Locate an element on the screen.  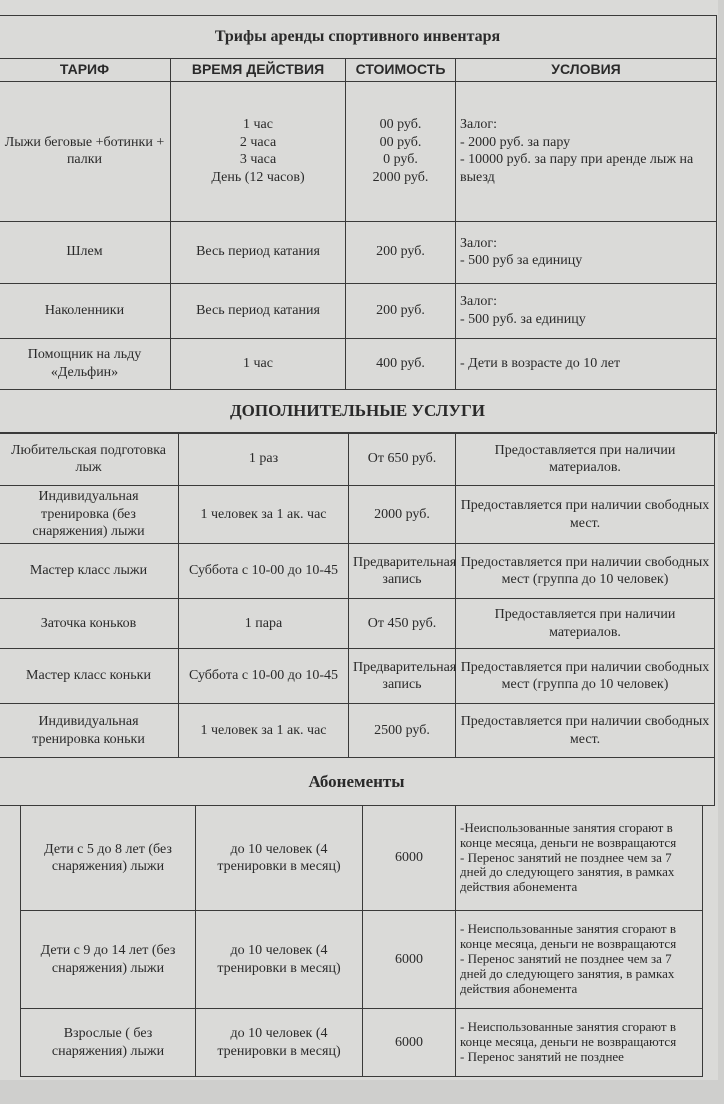
price-cell: 2000 руб. is located at coordinates (402, 514).